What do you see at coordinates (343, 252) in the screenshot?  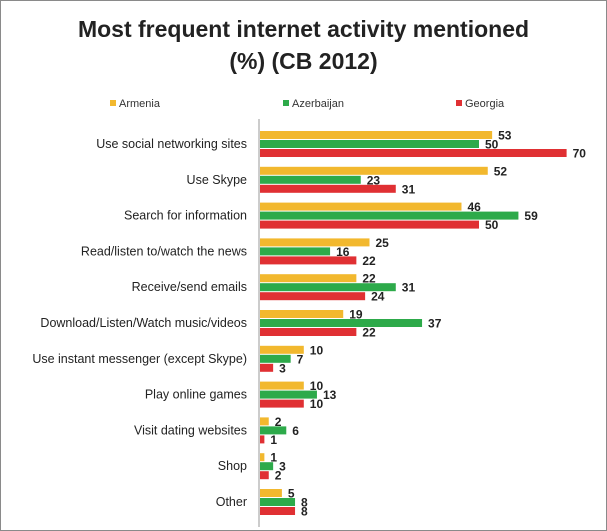 I see `data-label-azerbaijan: 16` at bounding box center [343, 252].